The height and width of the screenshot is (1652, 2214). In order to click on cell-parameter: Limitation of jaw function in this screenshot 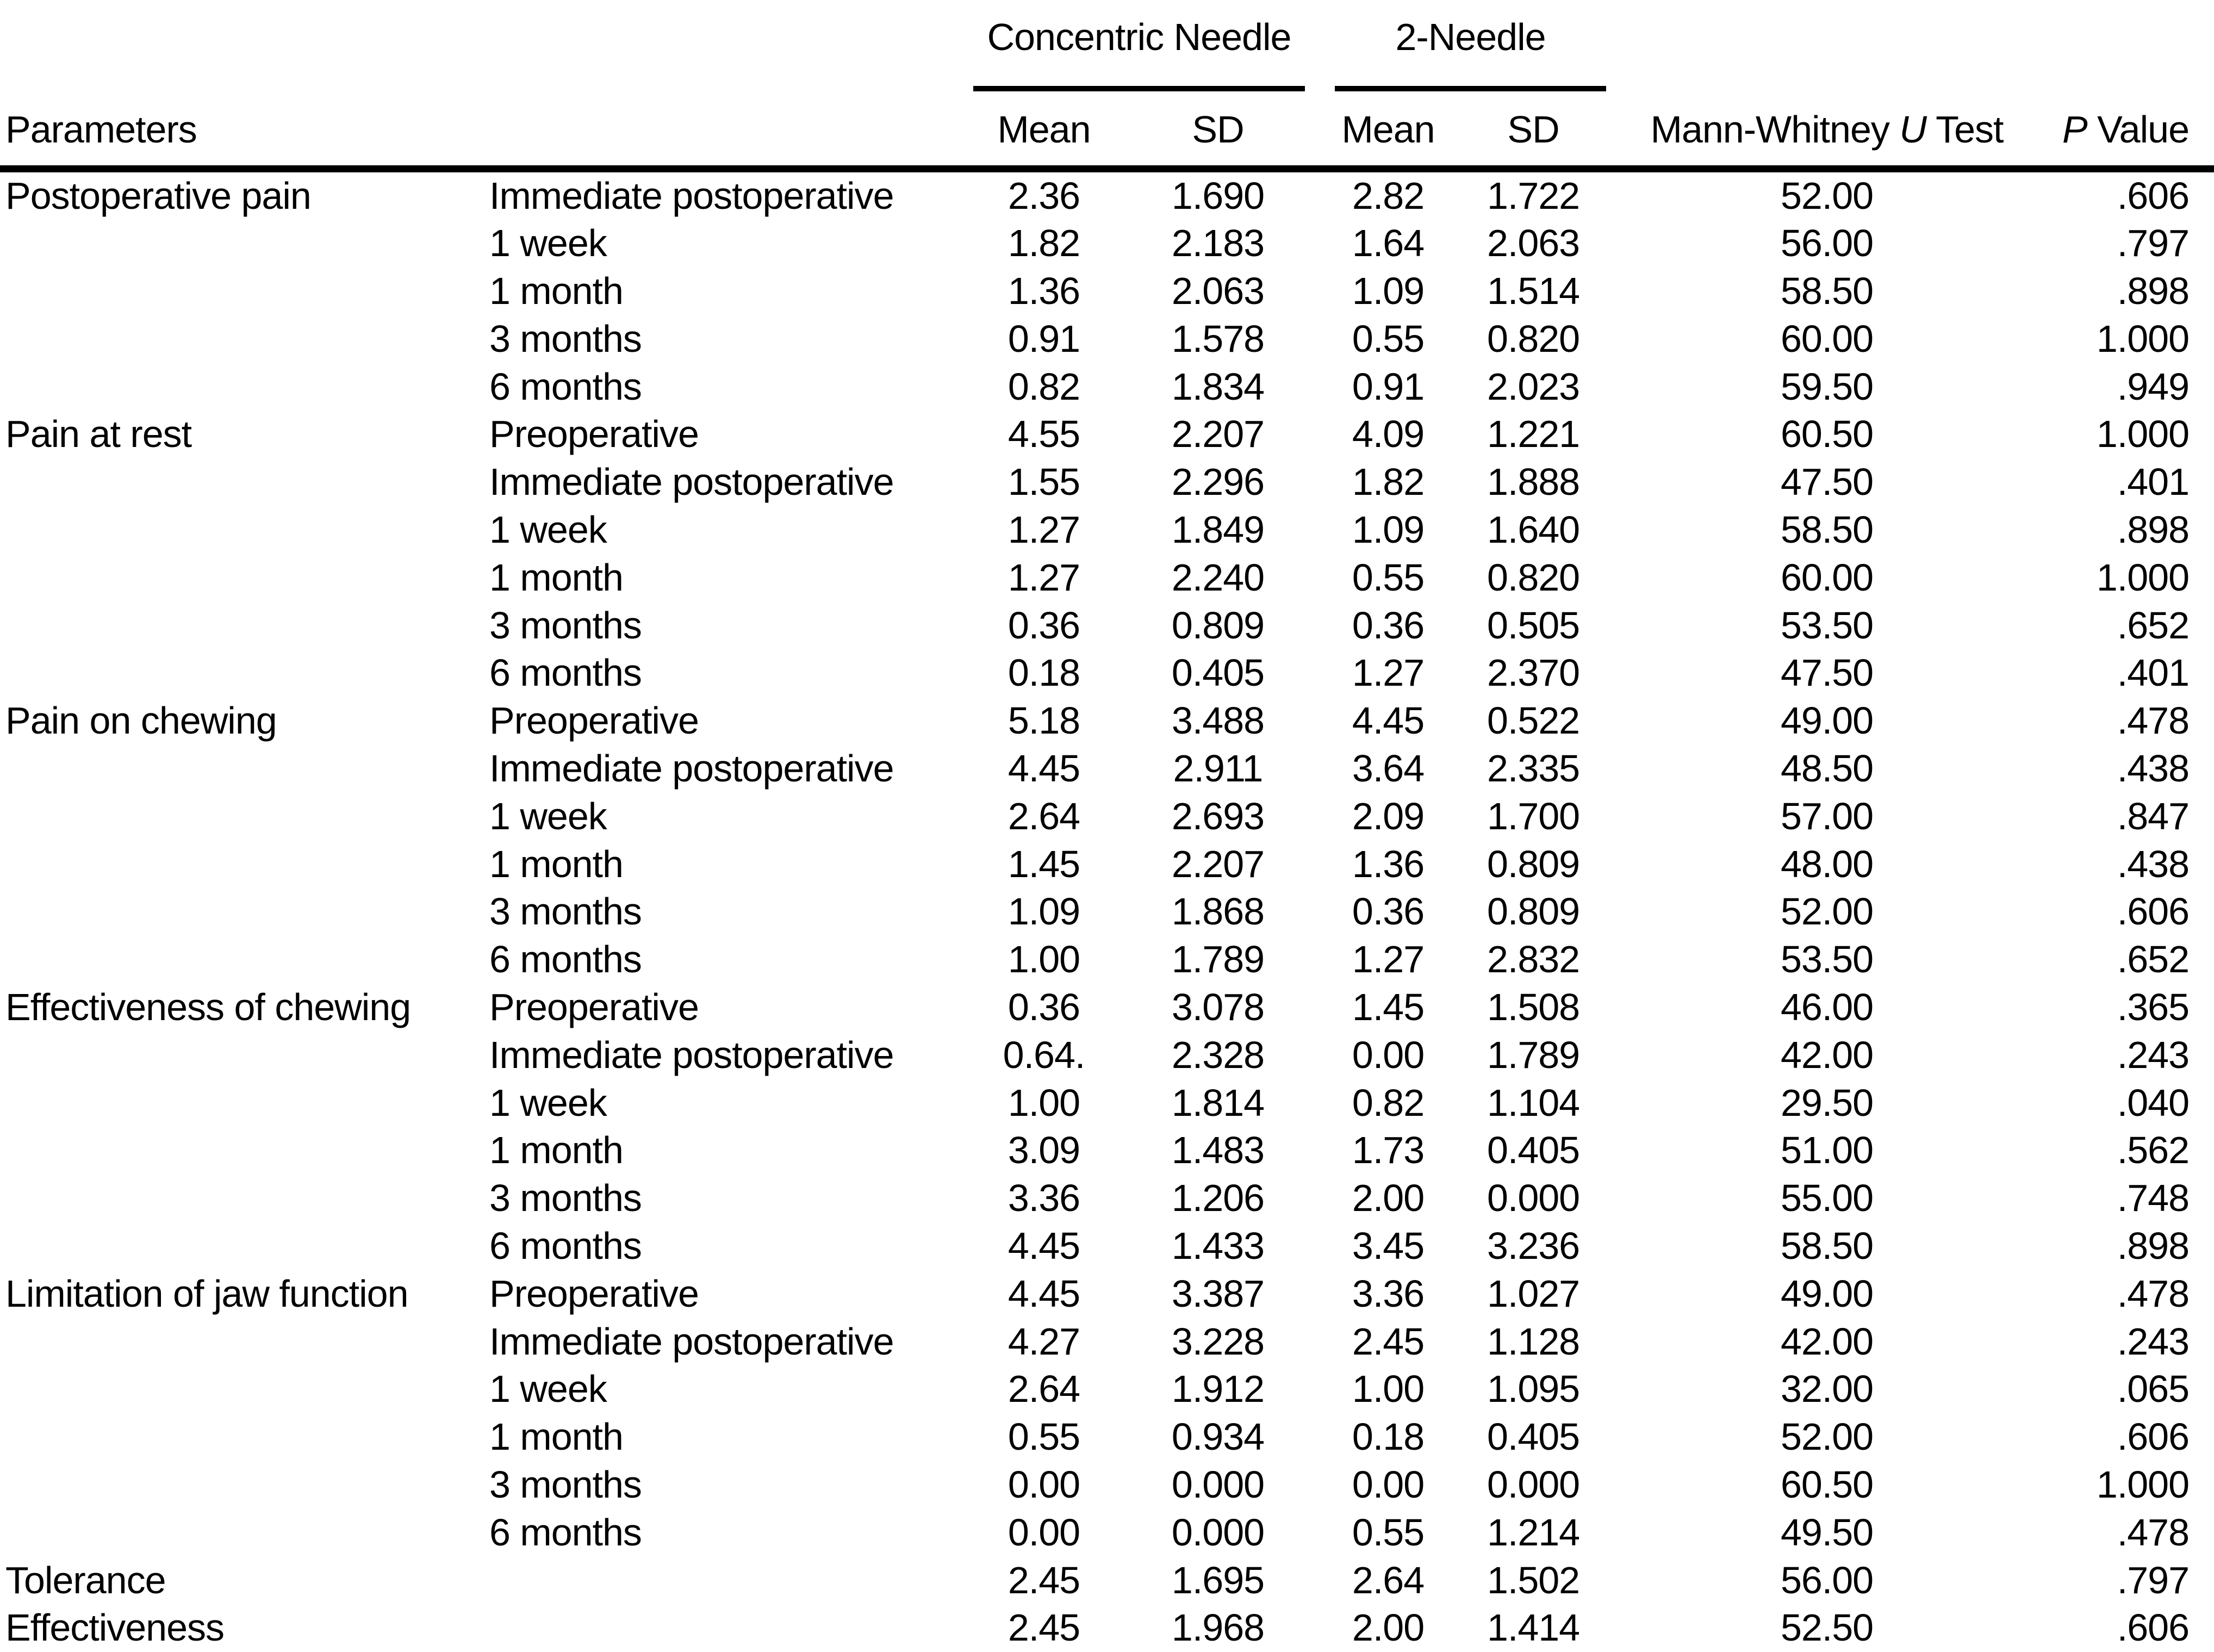, I will do `click(207, 1293)`.